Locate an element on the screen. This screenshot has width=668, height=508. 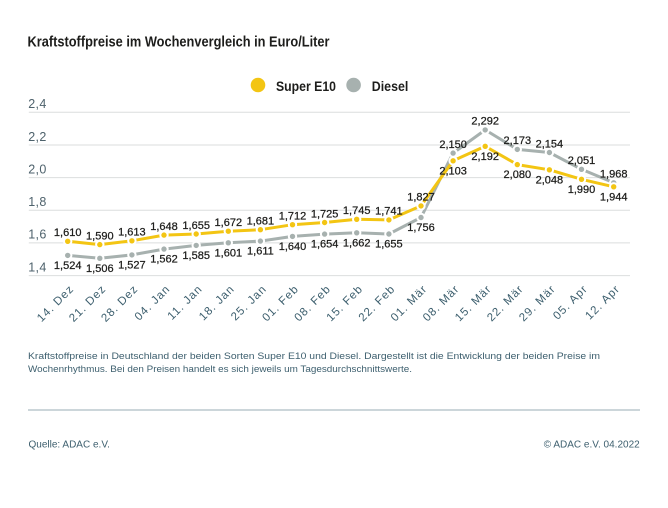
svg-text: 1,662 is located at coordinates (357, 243).